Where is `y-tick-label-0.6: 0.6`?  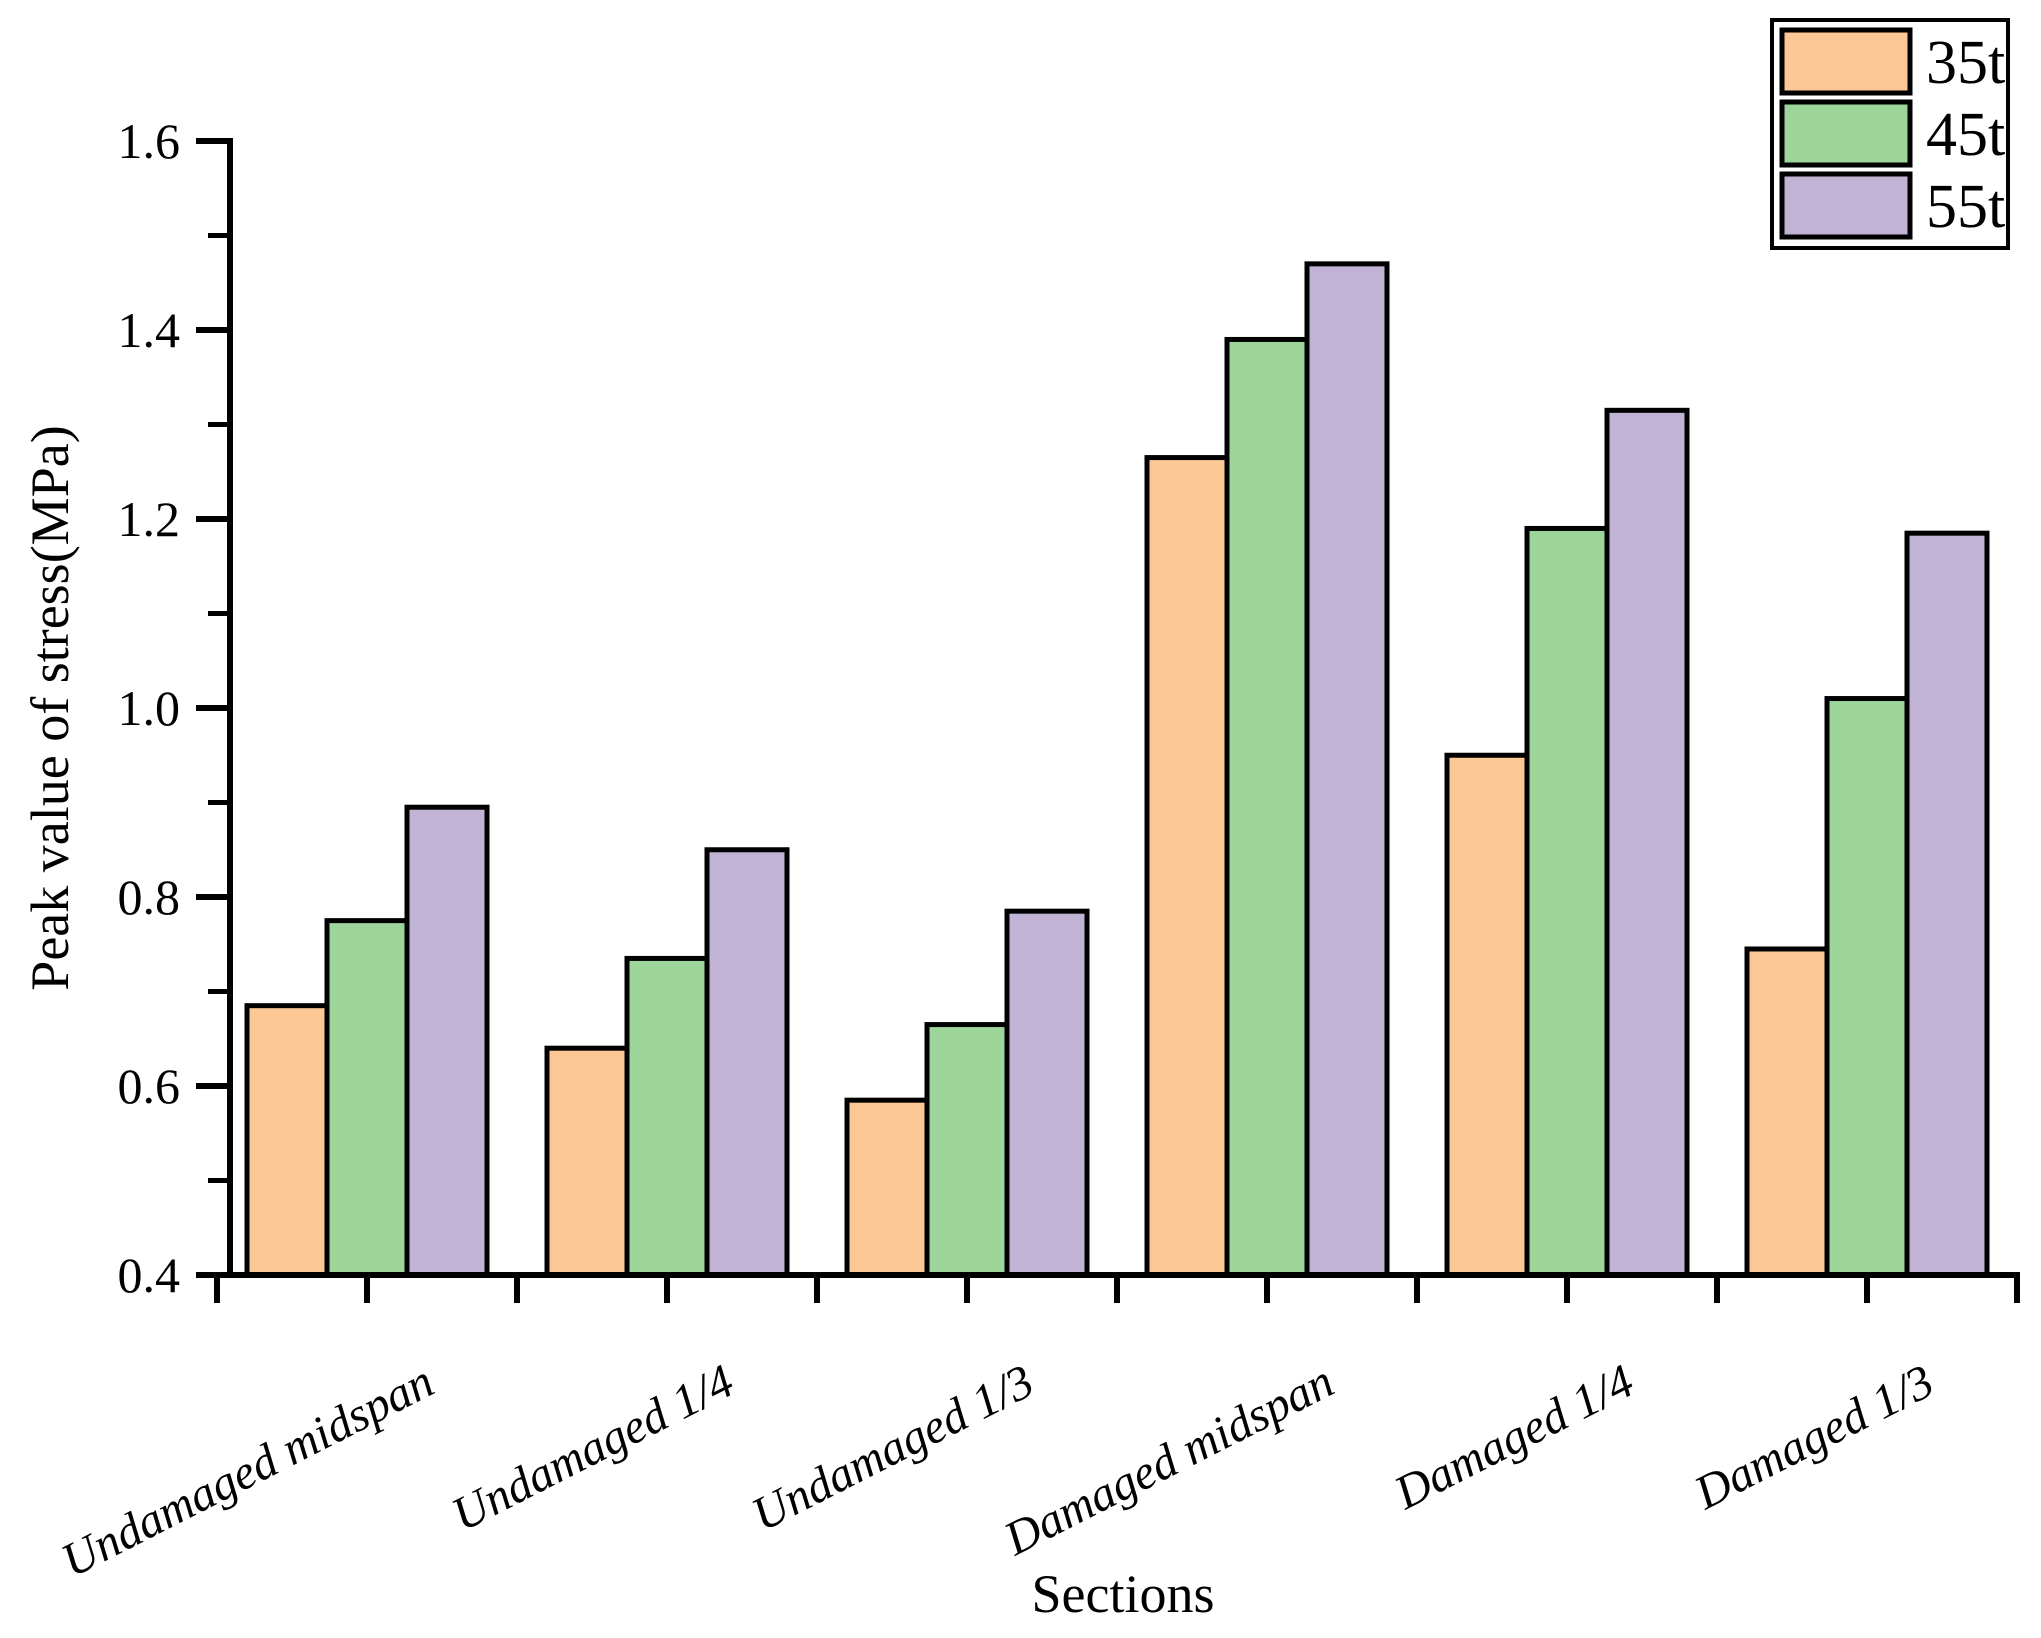 y-tick-label-0.6: 0.6 is located at coordinates (149, 1086).